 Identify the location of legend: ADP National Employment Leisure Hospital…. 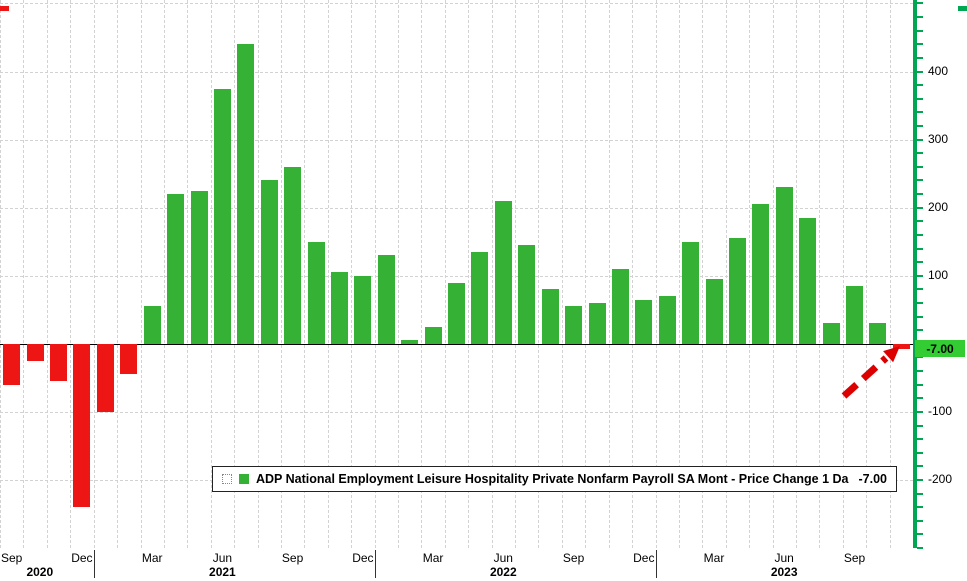
(554, 479).